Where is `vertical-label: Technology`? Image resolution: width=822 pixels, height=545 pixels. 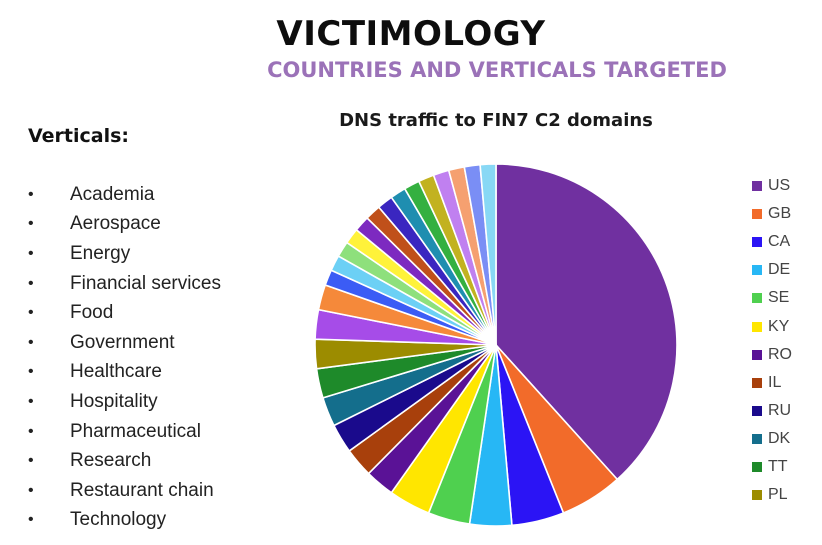 vertical-label: Technology is located at coordinates (118, 520).